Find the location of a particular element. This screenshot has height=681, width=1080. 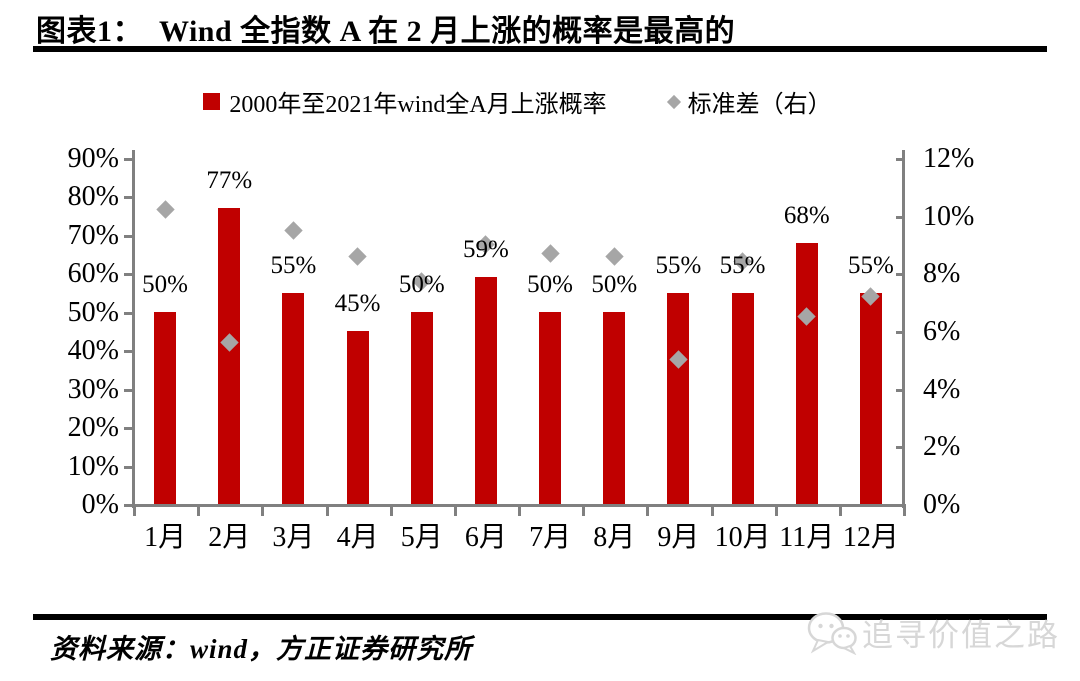

watermark: 追寻价值之路 is located at coordinates (933, 632).